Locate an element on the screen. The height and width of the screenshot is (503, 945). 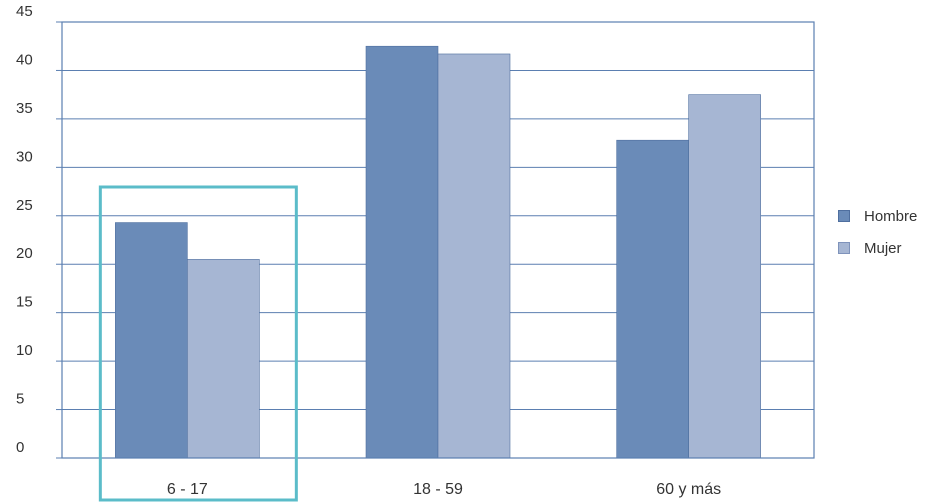
y-tick-label: 35 is located at coordinates (24, 108).